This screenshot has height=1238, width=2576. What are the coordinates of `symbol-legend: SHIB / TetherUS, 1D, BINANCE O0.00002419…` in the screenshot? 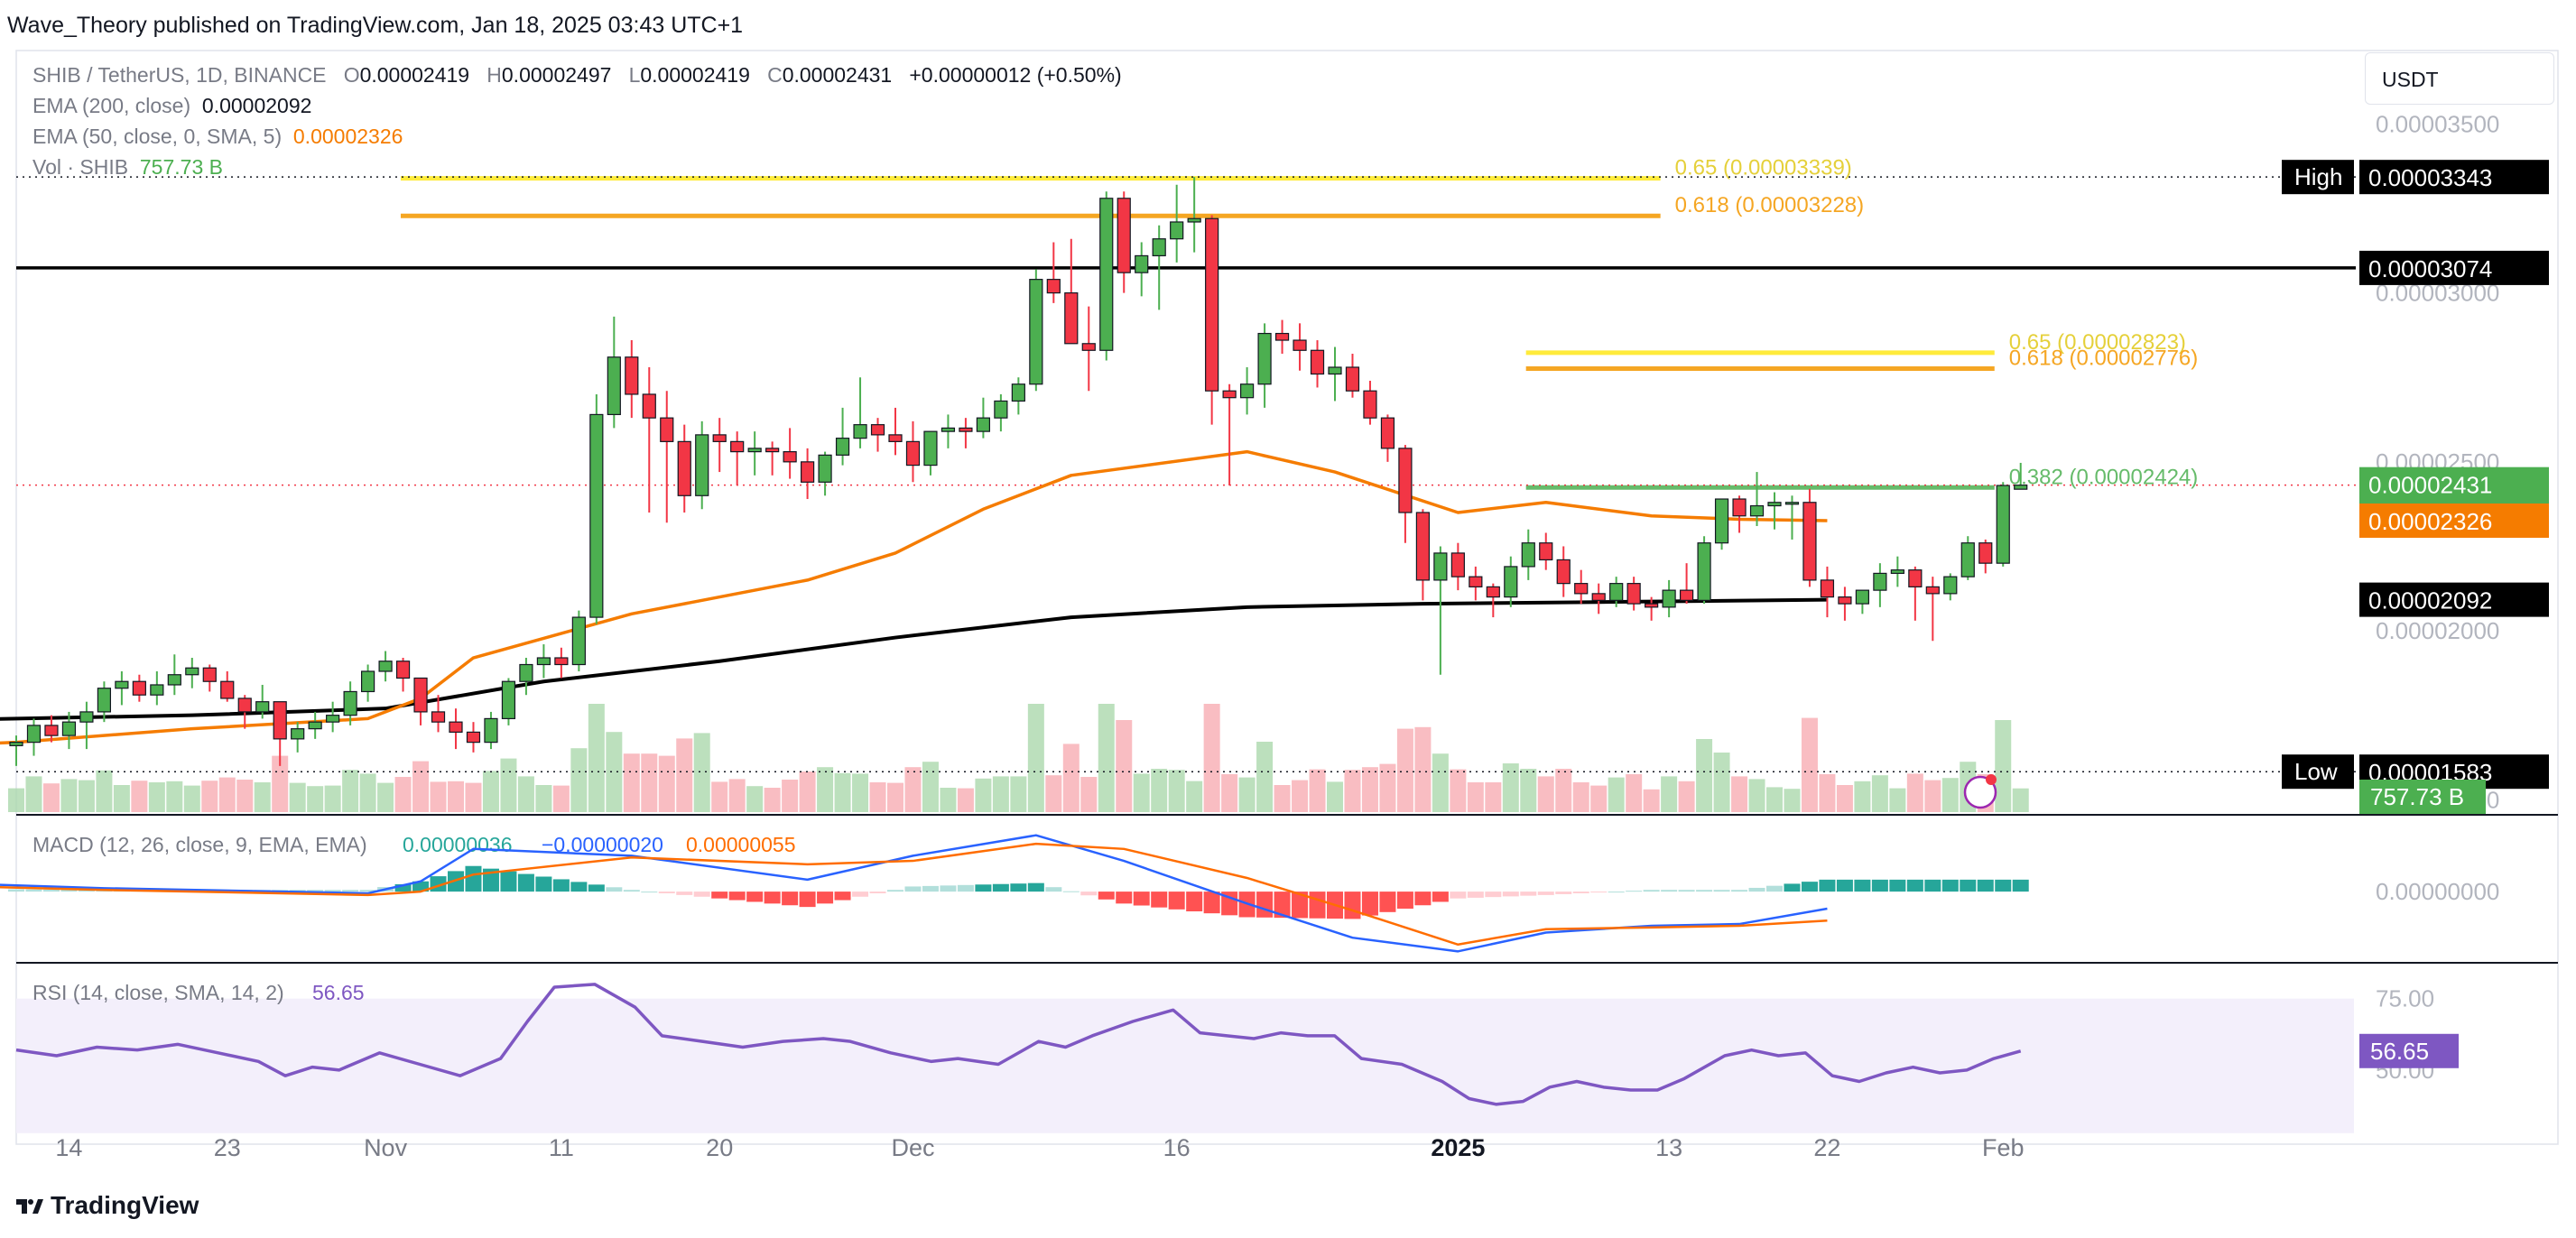 It's located at (577, 75).